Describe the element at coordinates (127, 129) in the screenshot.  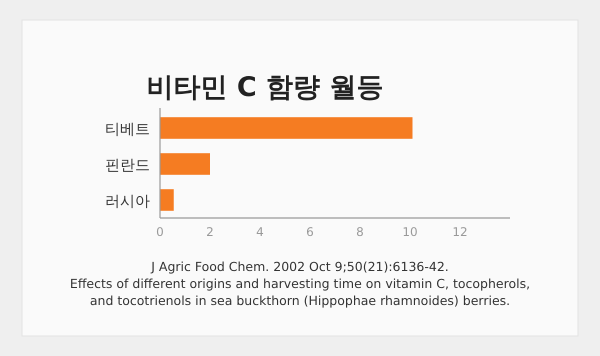
I see `y-tick-label: 티베트` at that location.